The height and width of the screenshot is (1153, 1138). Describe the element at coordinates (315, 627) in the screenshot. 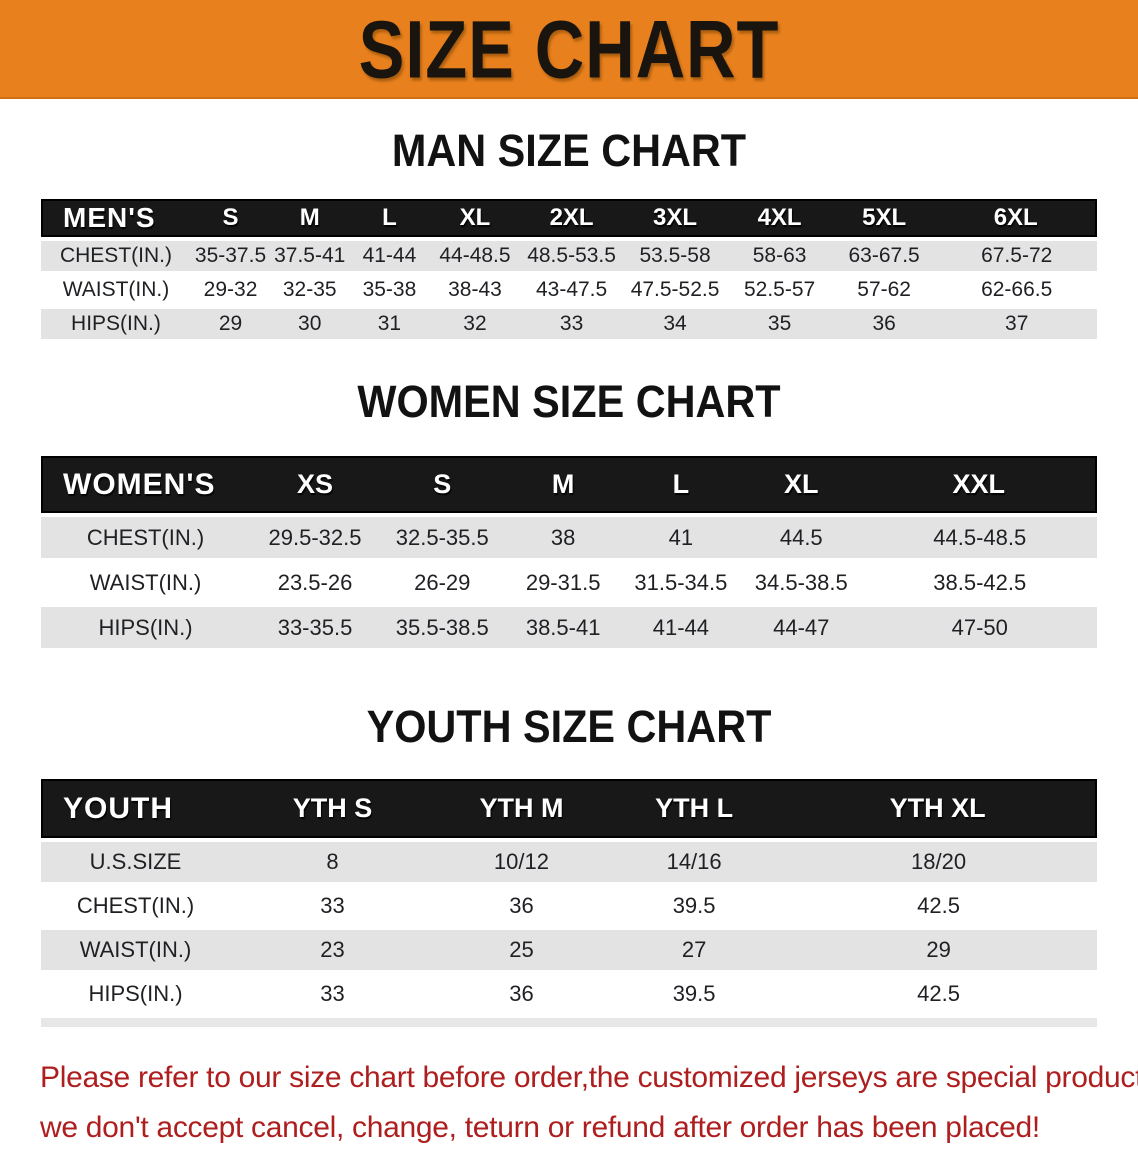

I see `size-value-cell: 33-35.5` at that location.